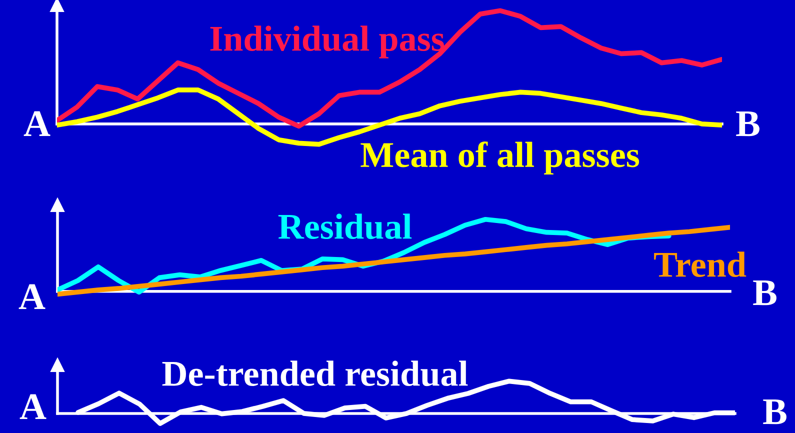  What do you see at coordinates (700, 265) in the screenshot?
I see `series-label: Trend` at bounding box center [700, 265].